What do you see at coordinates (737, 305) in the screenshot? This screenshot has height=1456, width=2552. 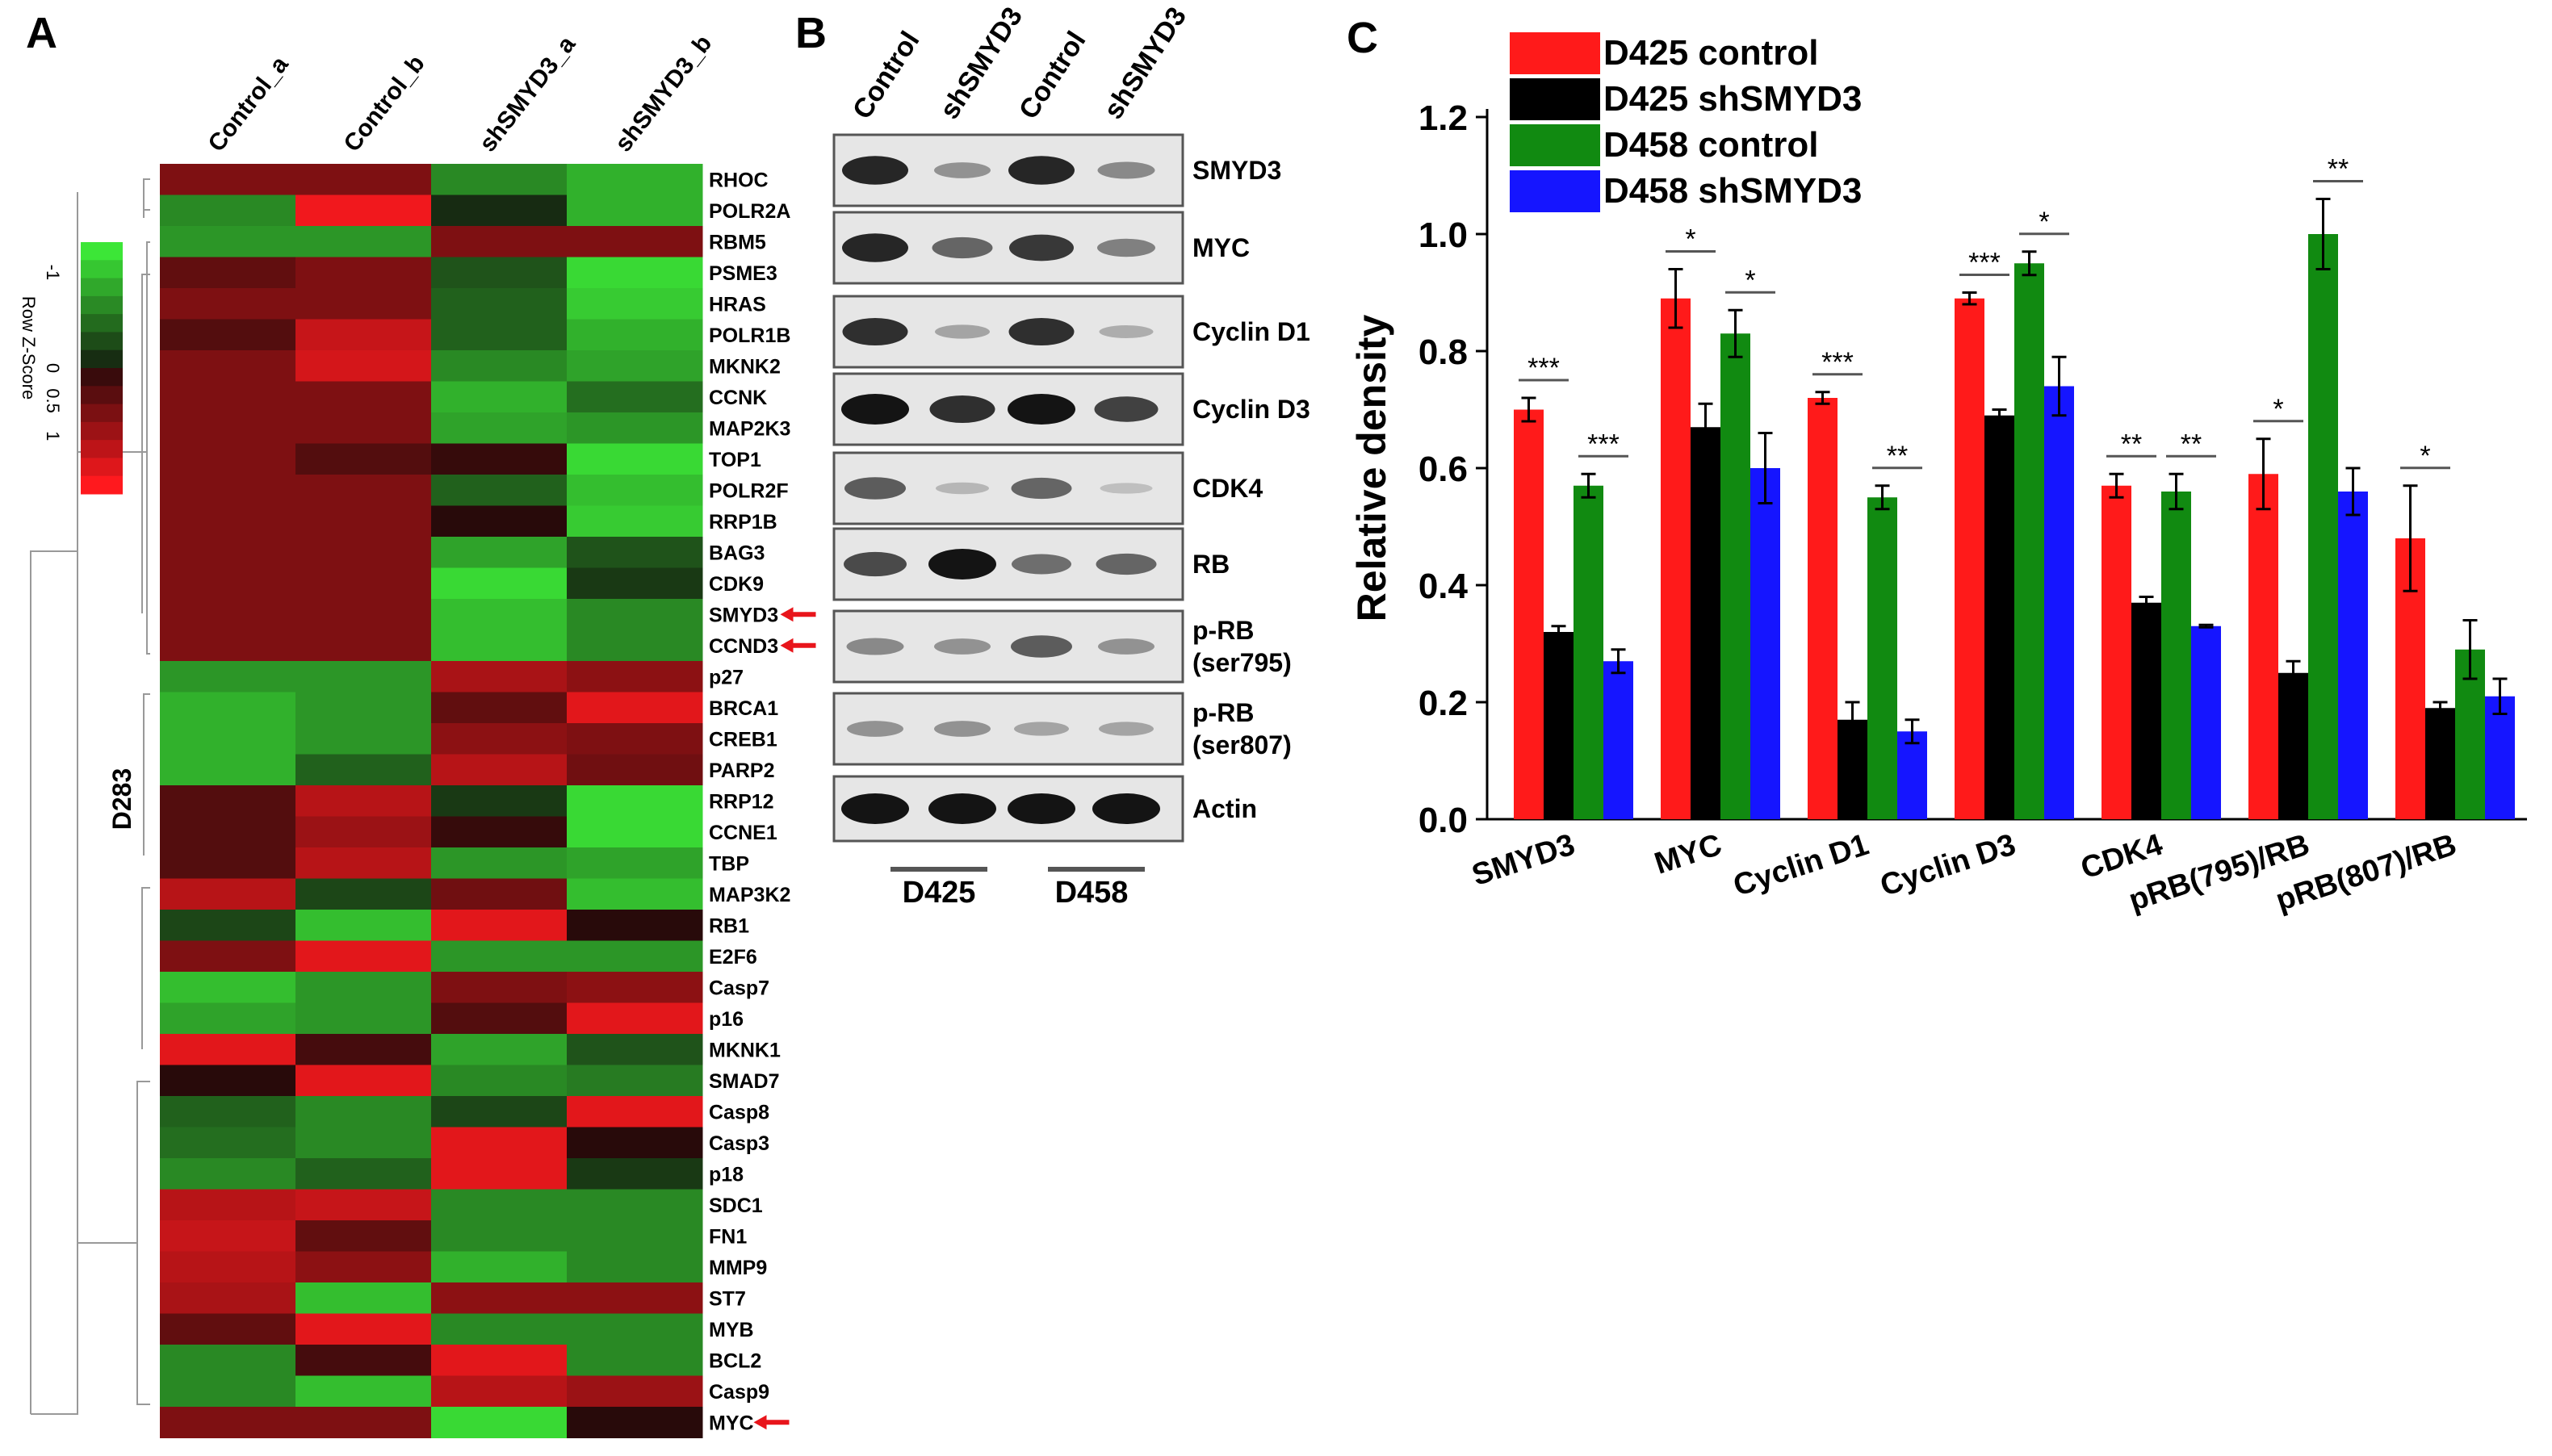 I see `gene-label: HRAS` at bounding box center [737, 305].